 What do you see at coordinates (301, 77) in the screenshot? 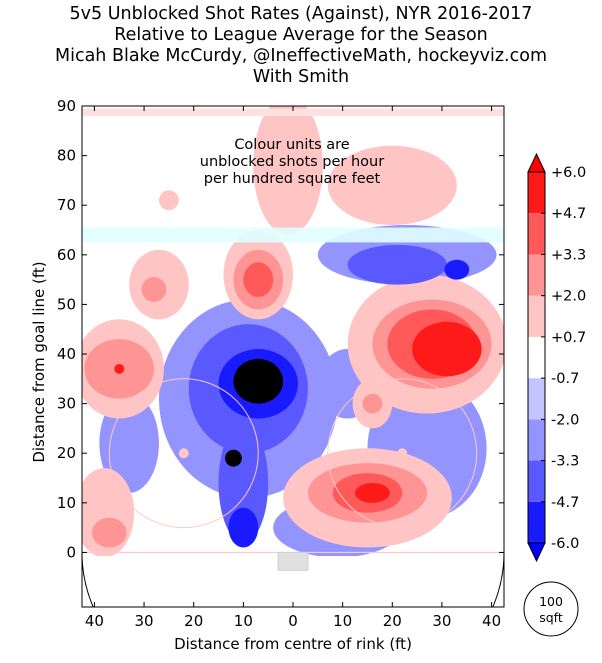
I see `title-line-4: With Smith` at bounding box center [301, 77].